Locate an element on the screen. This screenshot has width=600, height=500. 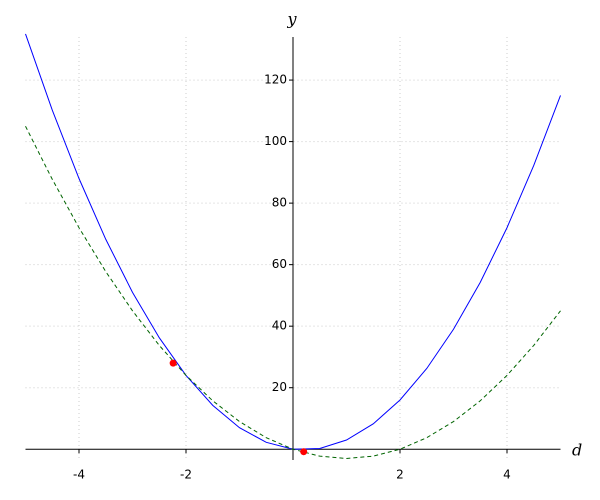
x-axis-label: d is located at coordinates (577, 450).